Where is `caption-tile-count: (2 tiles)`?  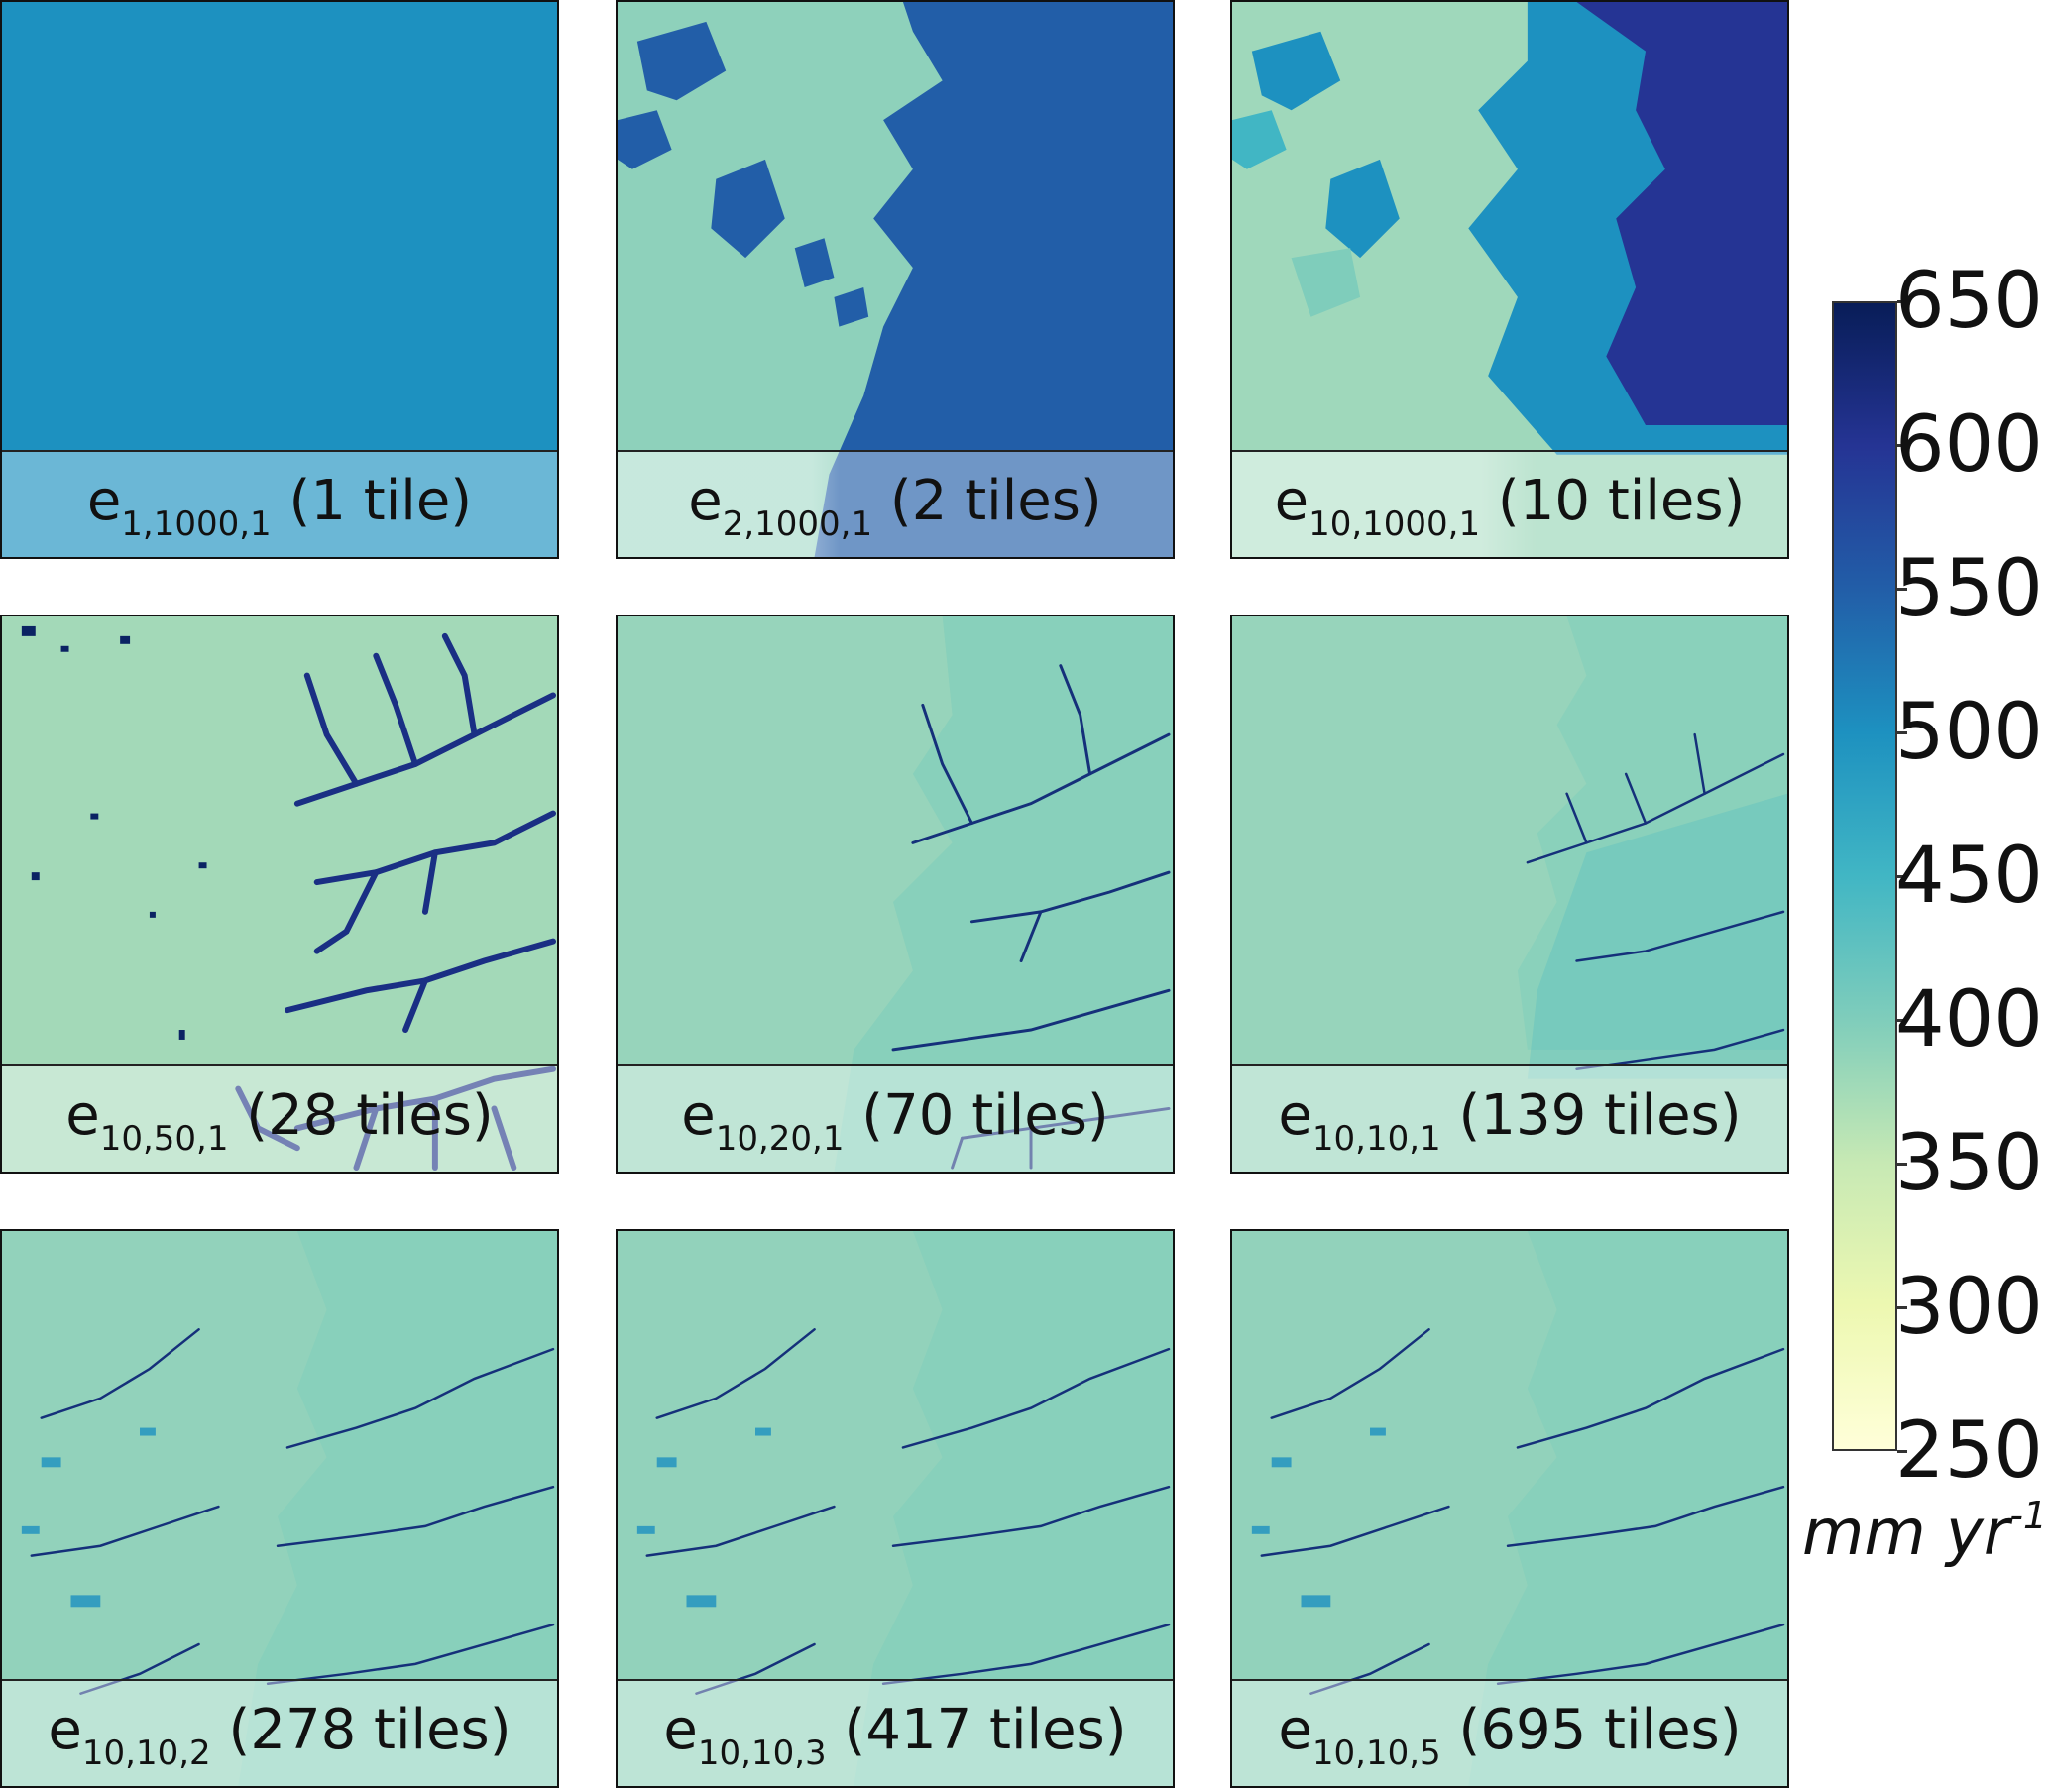
caption-tile-count: (2 tiles) is located at coordinates (995, 501).